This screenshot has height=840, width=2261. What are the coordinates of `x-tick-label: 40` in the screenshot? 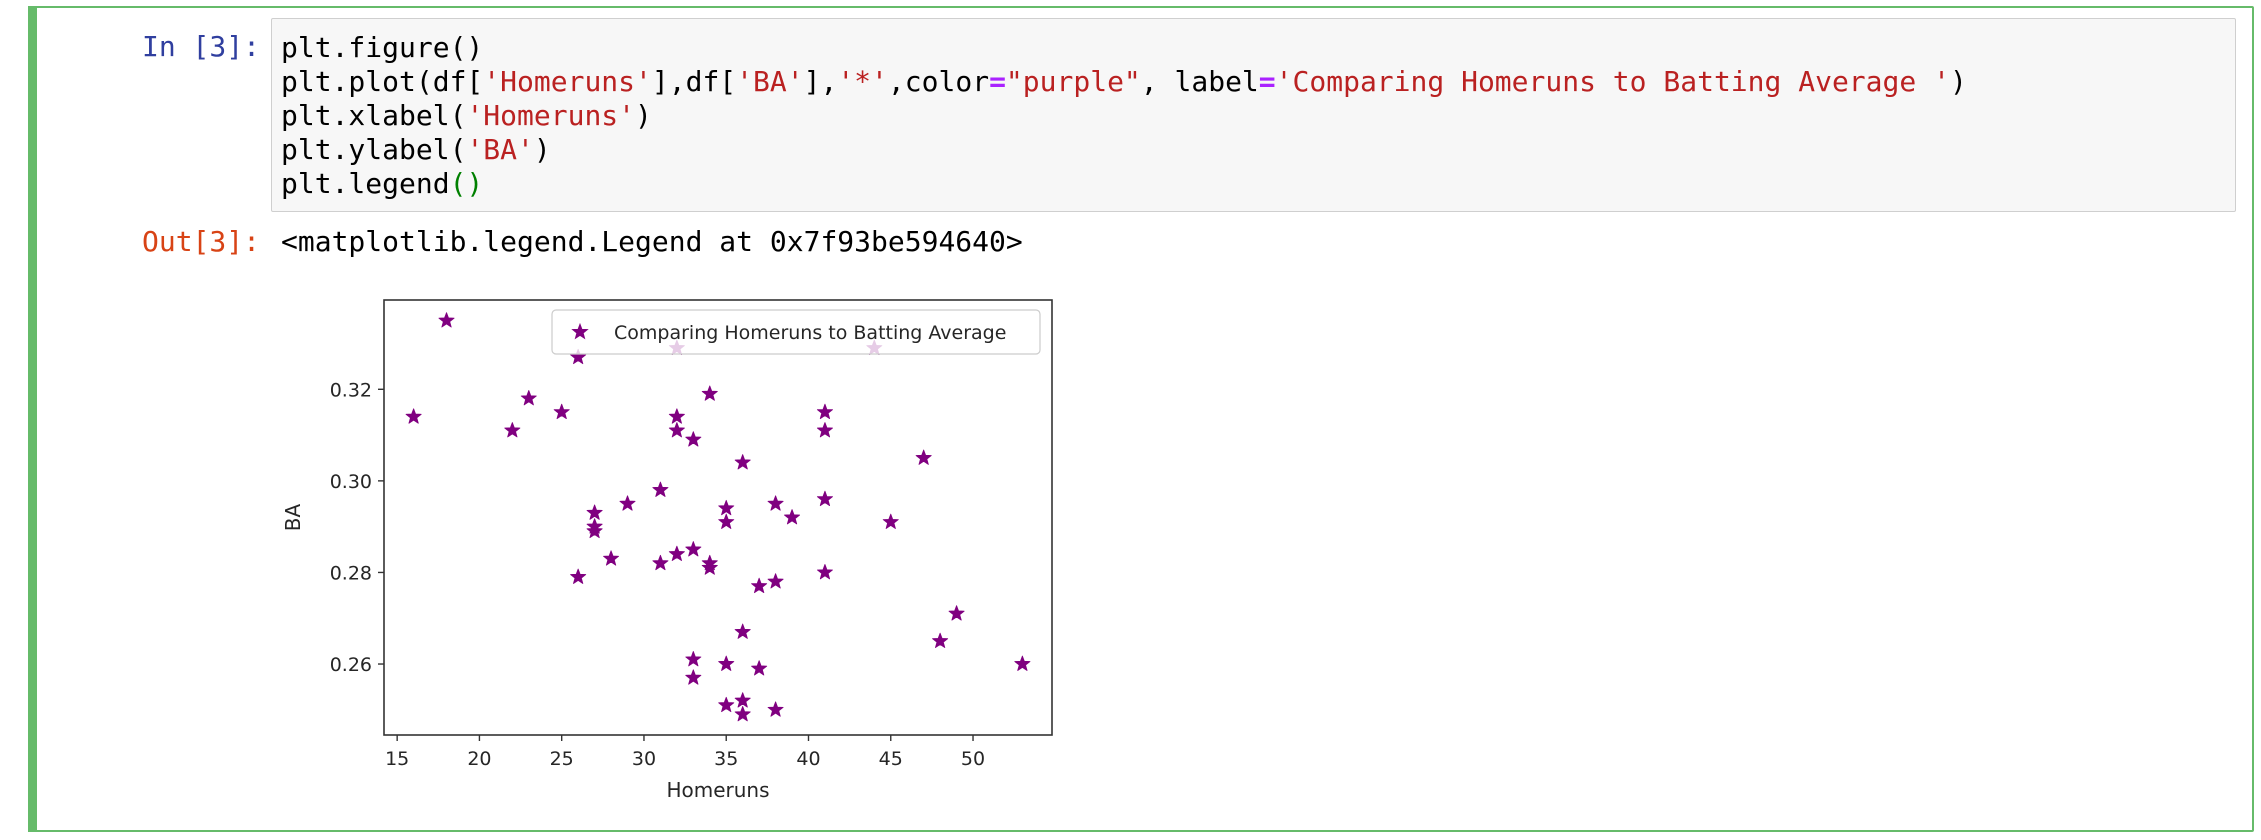 It's located at (808, 759).